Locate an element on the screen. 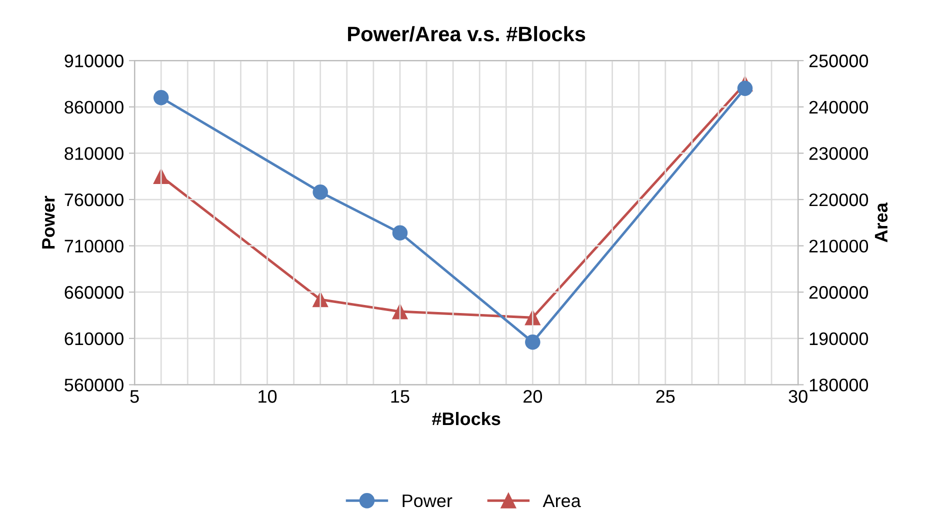 The width and height of the screenshot is (928, 527). y2-tick-label: 240000 is located at coordinates (838, 107).